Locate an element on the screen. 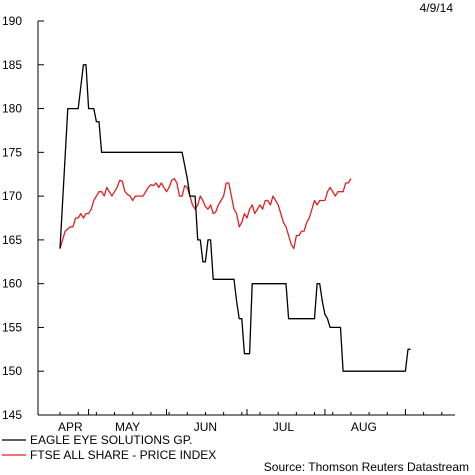 Image resolution: width=475 pixels, height=475 pixels. y-tick-label: 175 is located at coordinates (12, 152).